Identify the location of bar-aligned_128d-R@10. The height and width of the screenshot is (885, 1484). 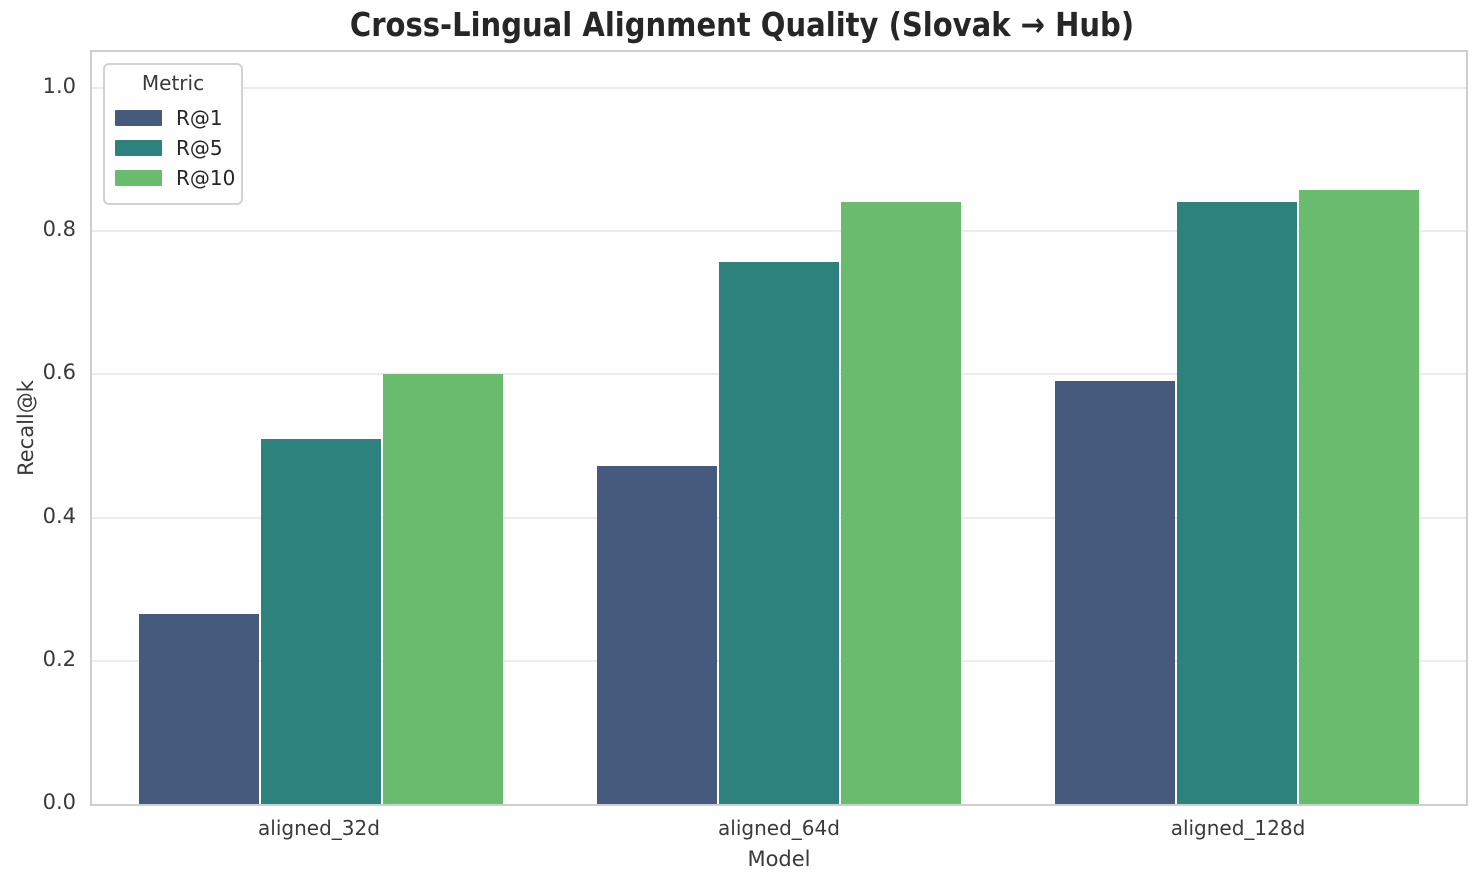
(1359, 496).